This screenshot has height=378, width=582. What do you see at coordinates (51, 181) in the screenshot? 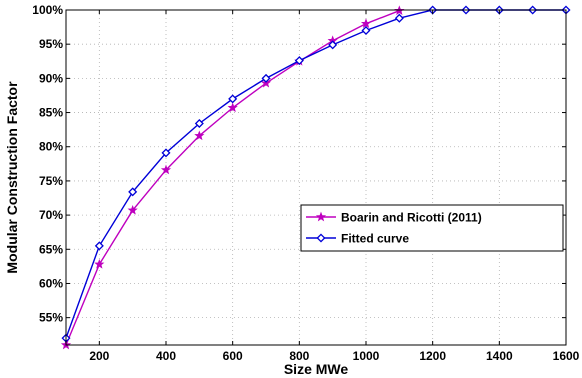
I see `y-tick-label: 75%` at bounding box center [51, 181].